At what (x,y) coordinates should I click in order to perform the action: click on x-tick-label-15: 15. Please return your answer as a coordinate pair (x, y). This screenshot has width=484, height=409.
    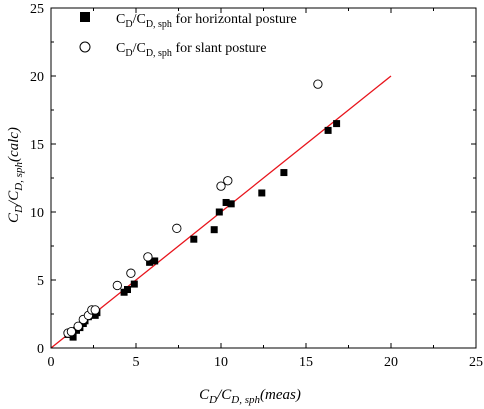
    Looking at the image, I should click on (306, 362).